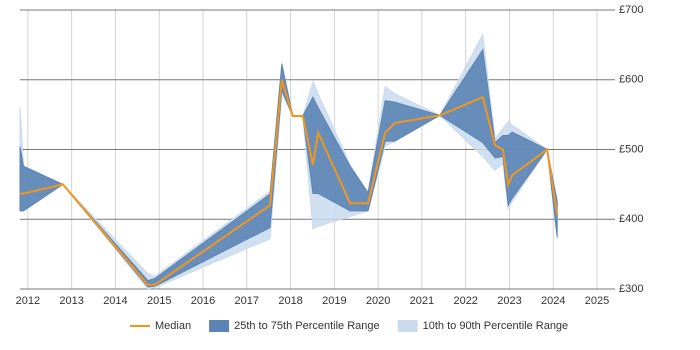  What do you see at coordinates (631, 219) in the screenshot?
I see `y-tick-label: £400` at bounding box center [631, 219].